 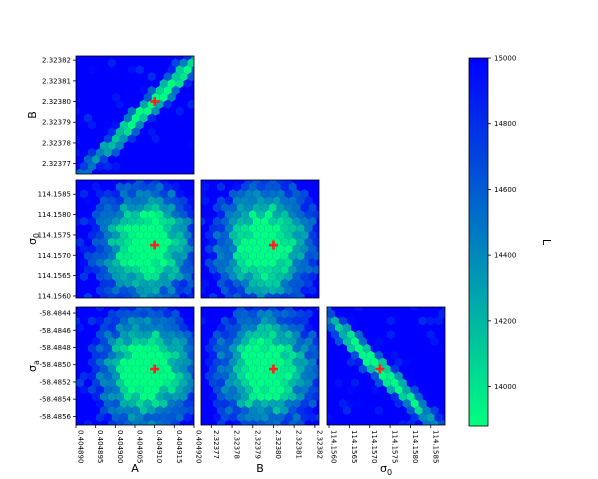 What do you see at coordinates (159, 446) in the screenshot?
I see `x-tick-label: 0.404910` at bounding box center [159, 446].